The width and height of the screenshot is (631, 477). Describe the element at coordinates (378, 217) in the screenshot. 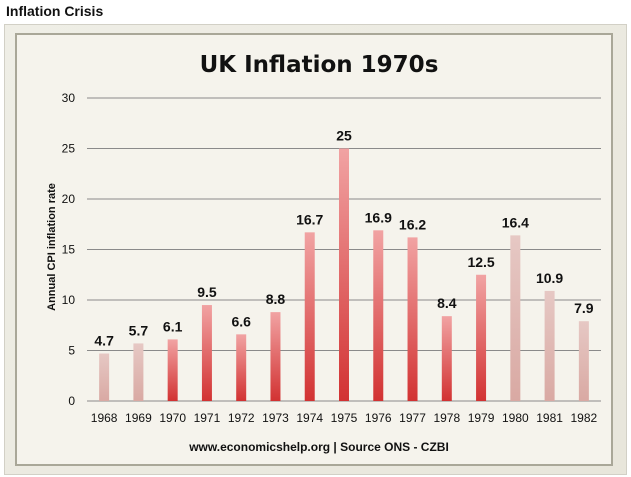

I see `data-label-1976: 16.9` at that location.